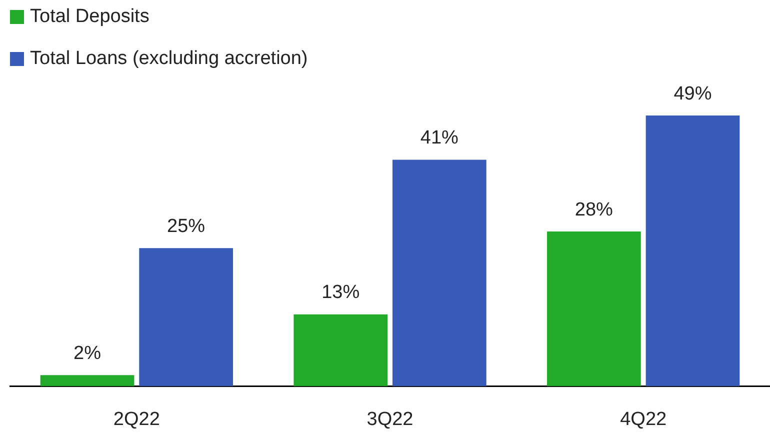  Describe the element at coordinates (594, 209) in the screenshot. I see `data-label: 28%` at that location.